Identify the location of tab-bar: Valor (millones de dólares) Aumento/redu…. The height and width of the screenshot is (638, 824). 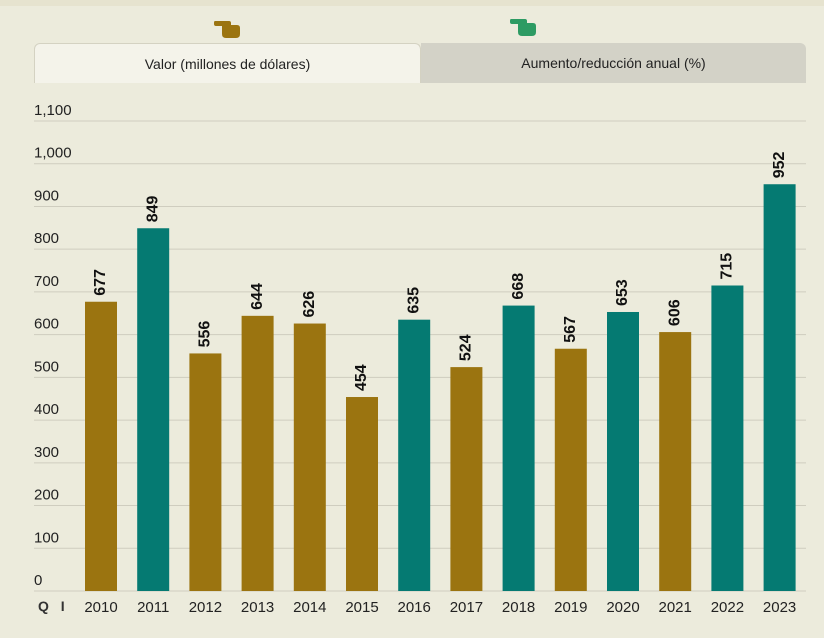
(420, 63).